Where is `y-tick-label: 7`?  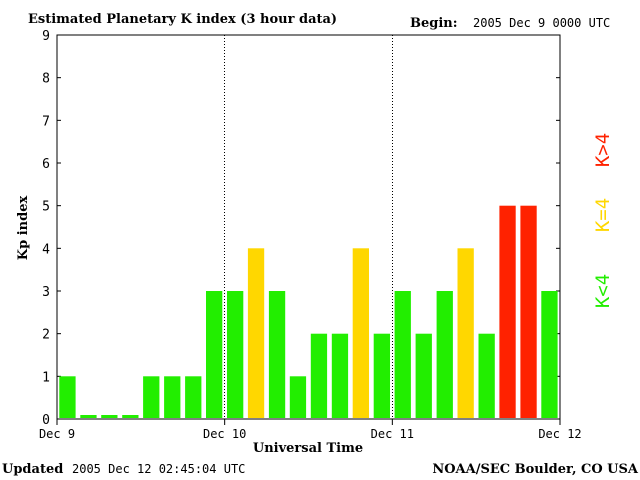 y-tick-label: 7 is located at coordinates (46, 121).